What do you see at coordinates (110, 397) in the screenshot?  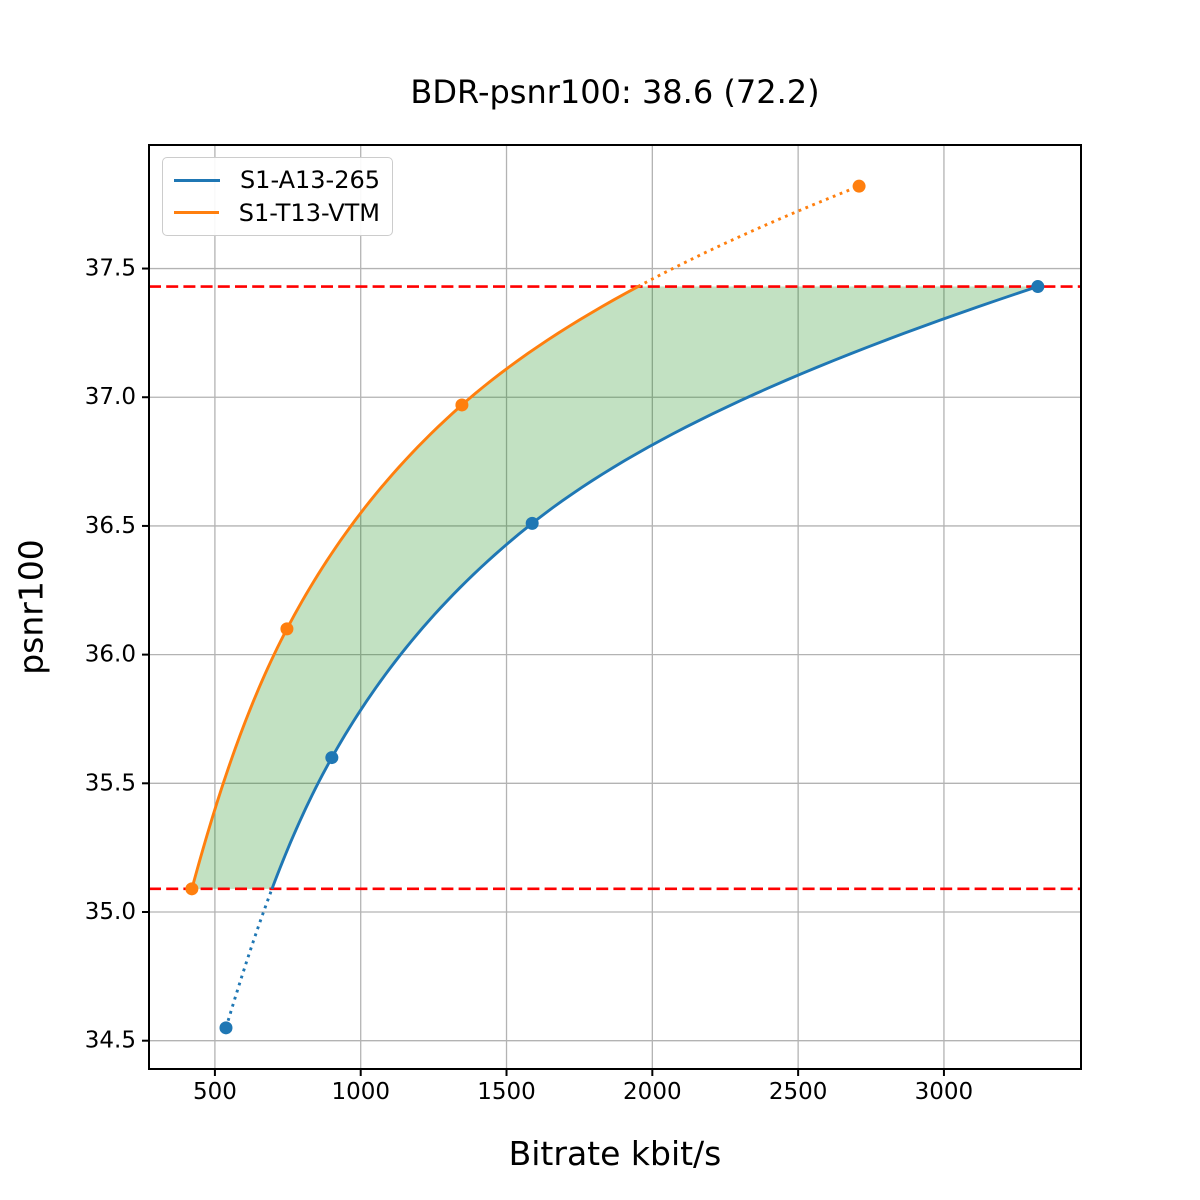 I see `y-tick-label-37: 37.0` at bounding box center [110, 397].